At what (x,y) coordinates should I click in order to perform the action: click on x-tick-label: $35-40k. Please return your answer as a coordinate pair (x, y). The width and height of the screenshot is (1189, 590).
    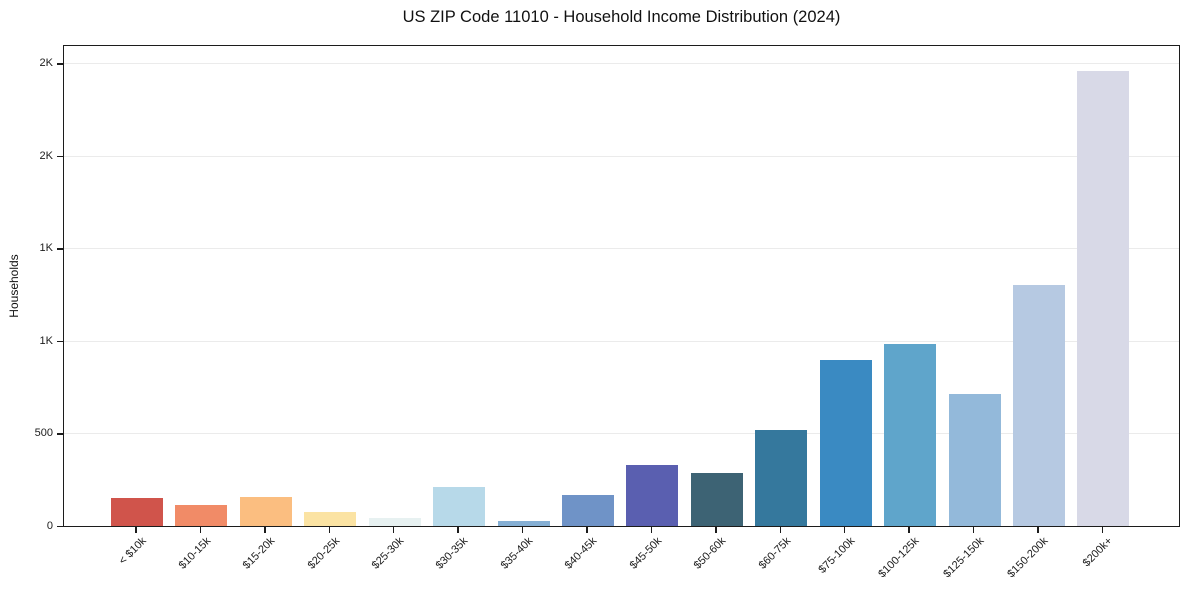
    Looking at the image, I should click on (517, 553).